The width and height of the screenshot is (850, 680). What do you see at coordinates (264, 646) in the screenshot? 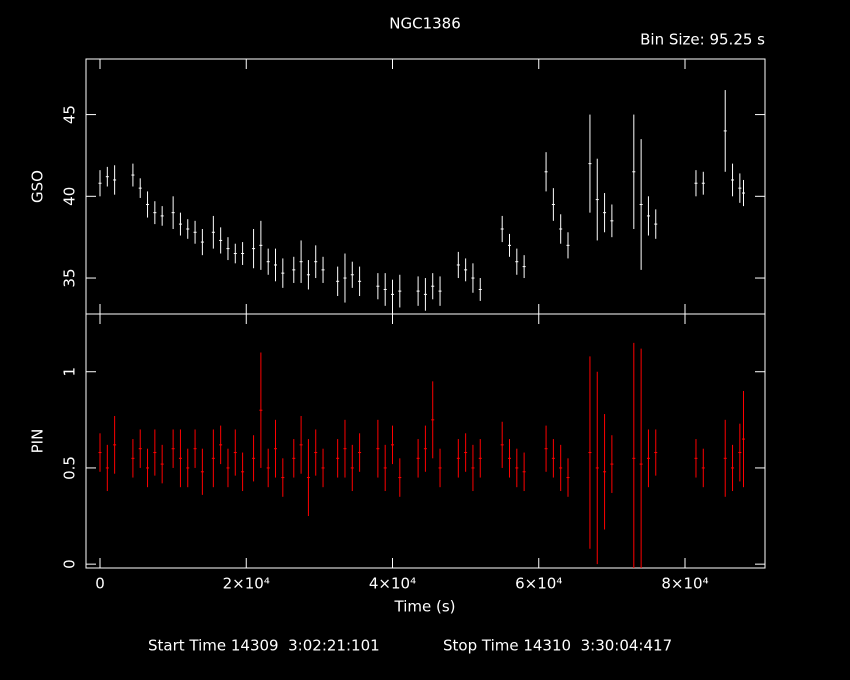
I see `start-time: Start Time 14309 3:02:21:101` at bounding box center [264, 646].